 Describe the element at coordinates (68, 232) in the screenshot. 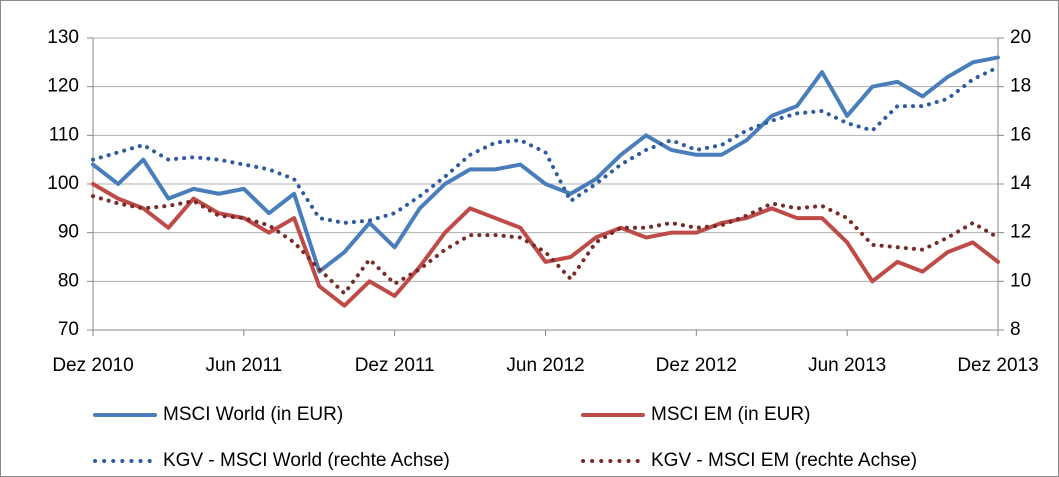

I see `y-tick-label: 90` at that location.